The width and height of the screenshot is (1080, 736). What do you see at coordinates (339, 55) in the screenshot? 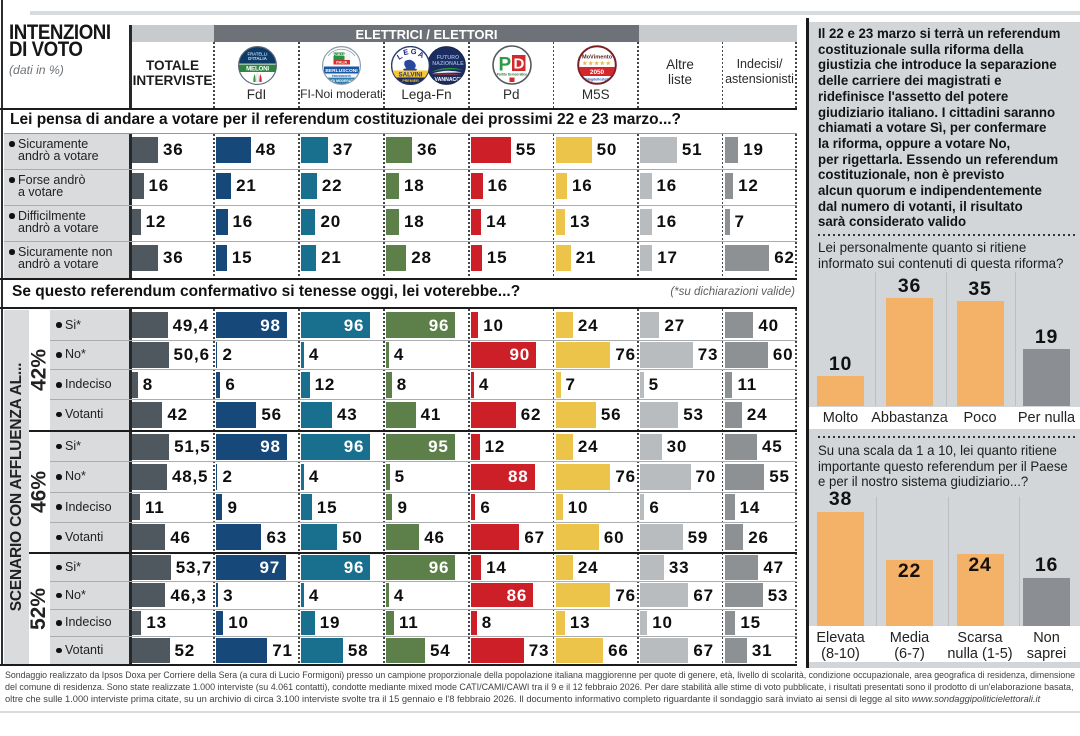
I see `svg-text: FORZA` at bounding box center [339, 55].